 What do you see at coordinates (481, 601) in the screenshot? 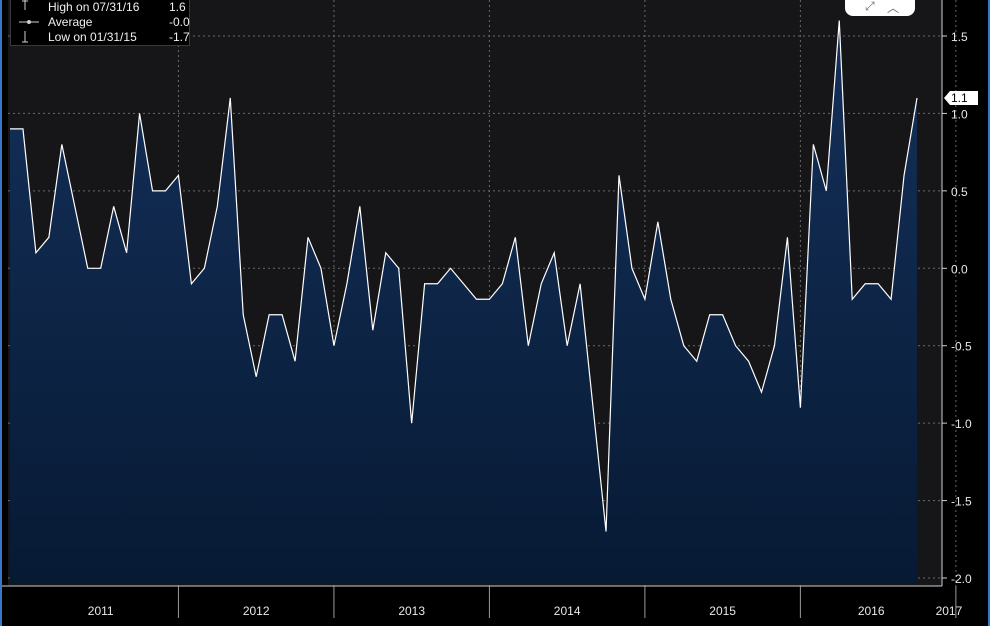
I see `x-axis: 2011 2012 2013 2014 2015 2016 2017` at bounding box center [481, 601].